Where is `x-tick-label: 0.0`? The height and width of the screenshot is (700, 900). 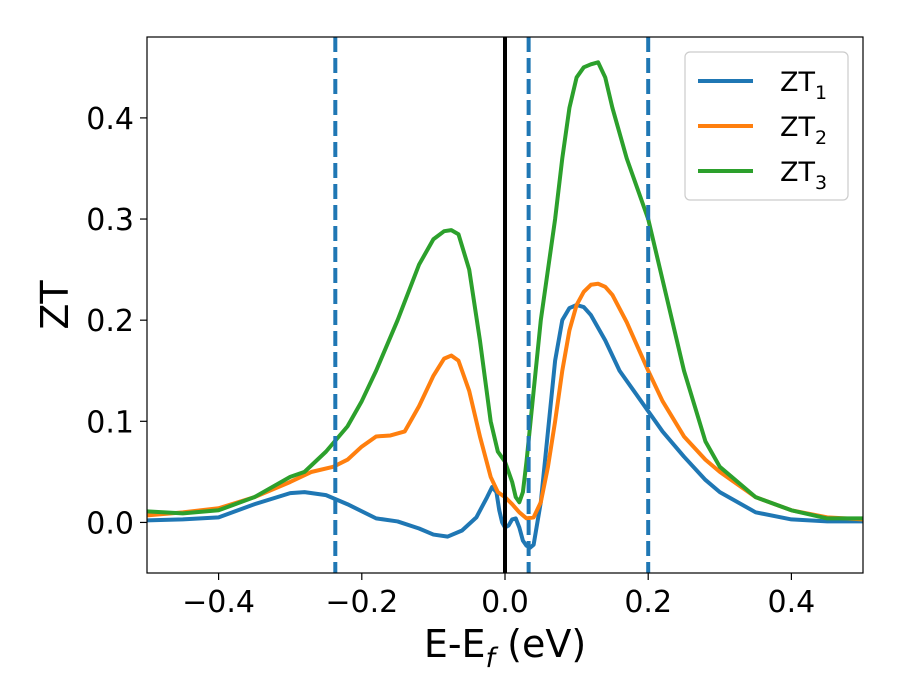
x-tick-label: 0.0 is located at coordinates (505, 602).